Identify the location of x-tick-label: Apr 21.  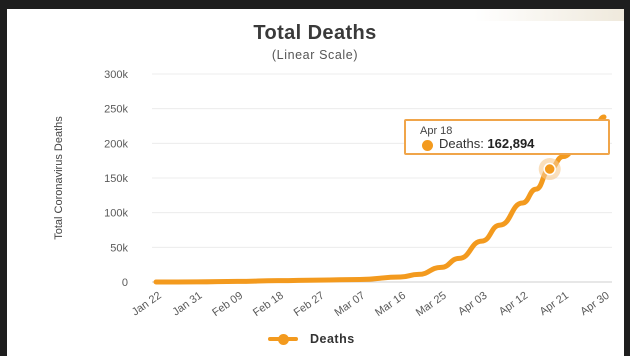
(554, 304).